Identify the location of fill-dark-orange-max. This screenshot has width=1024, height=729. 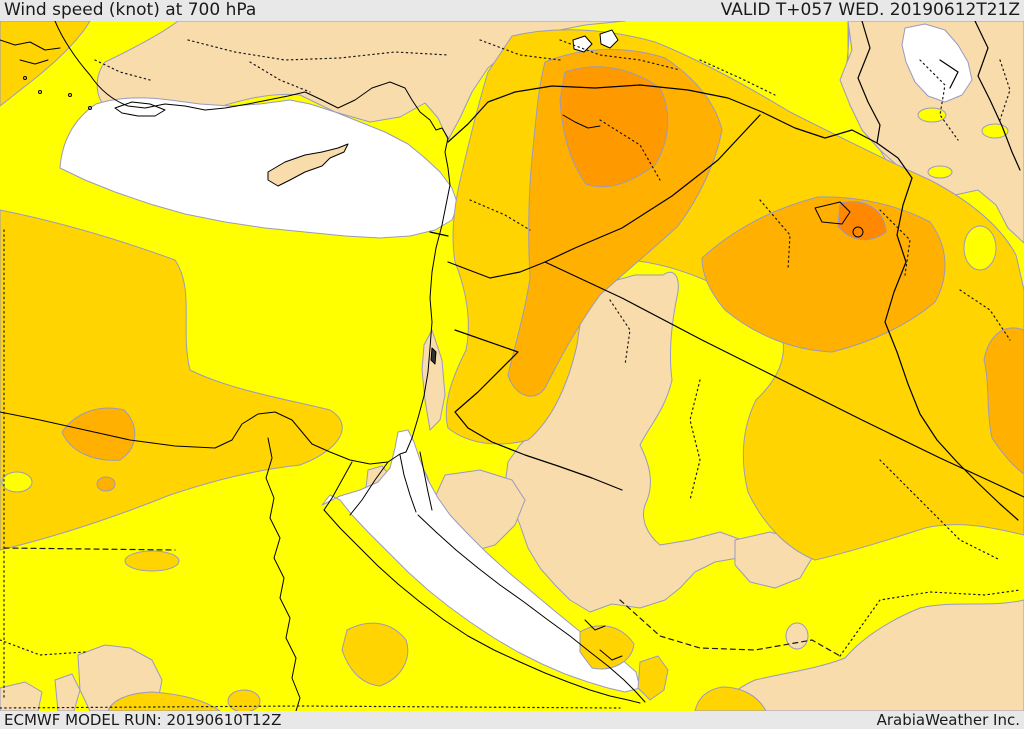
(862, 221).